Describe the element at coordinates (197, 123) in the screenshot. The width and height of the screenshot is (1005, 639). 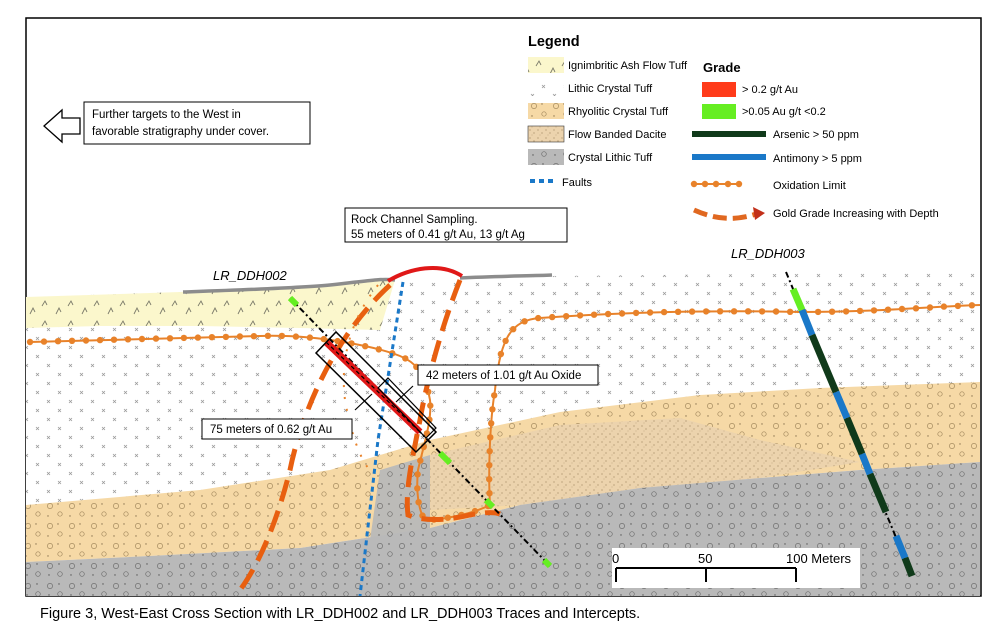
I see `west-targets-callout` at that location.